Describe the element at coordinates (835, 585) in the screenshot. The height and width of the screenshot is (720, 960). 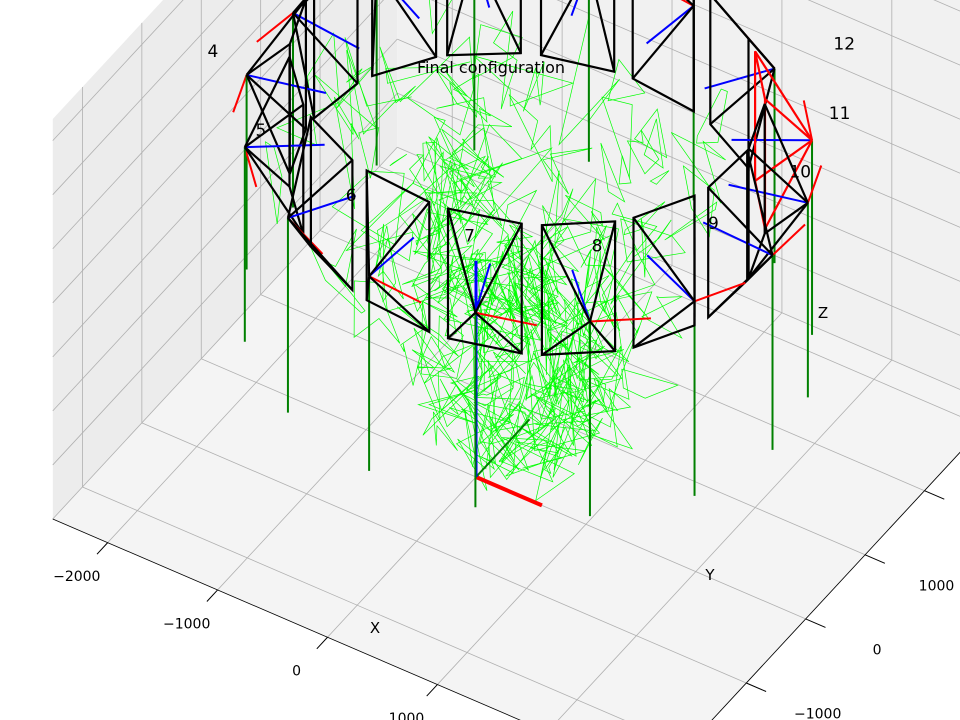
I see `y-axis-line` at that location.